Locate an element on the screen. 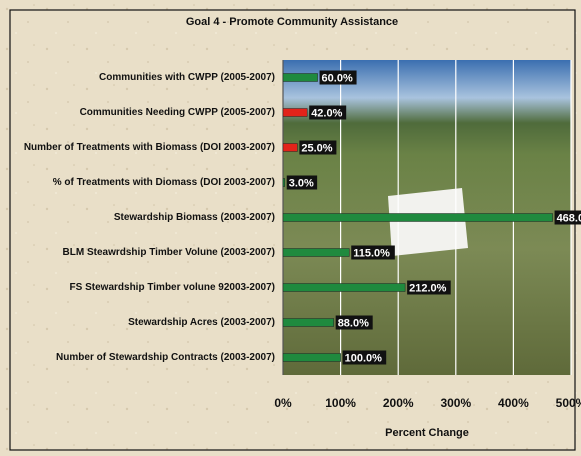  x-axis-label: Percent Change is located at coordinates (427, 433).